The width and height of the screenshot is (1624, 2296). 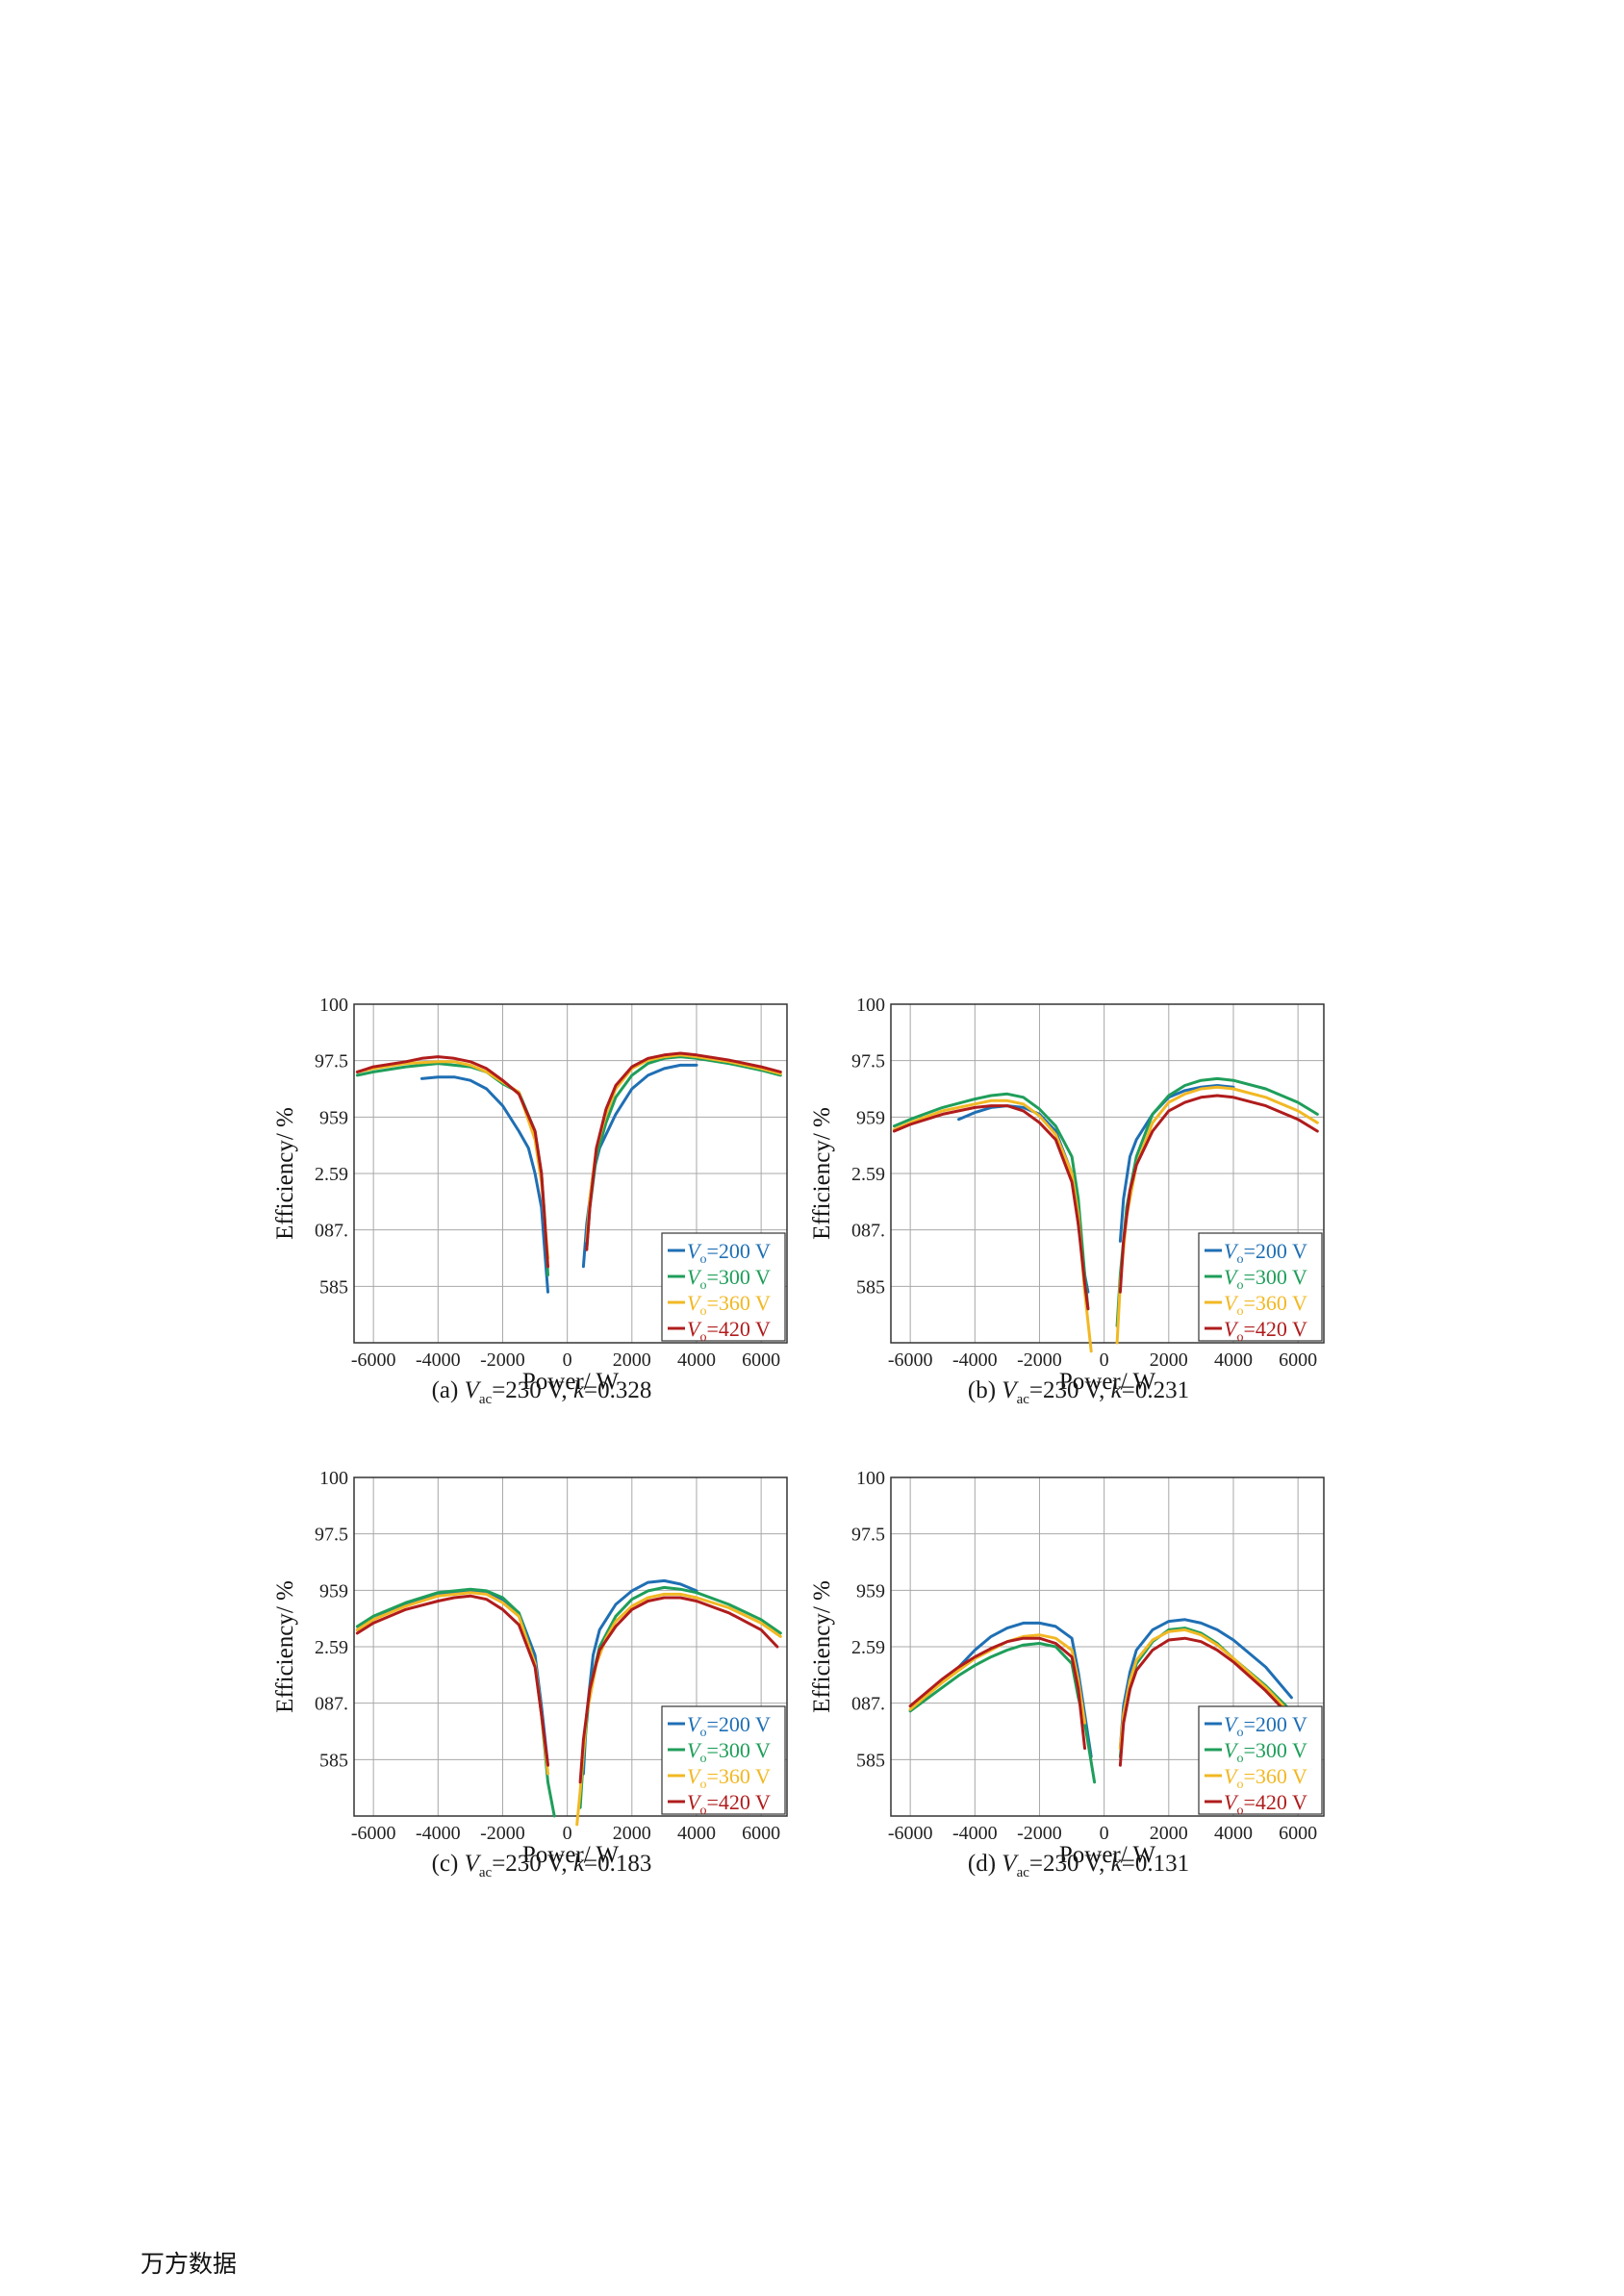 I want to click on chart-d-caption: (d) Vac=230 V, k=0.131, so click(x=1078, y=1866).